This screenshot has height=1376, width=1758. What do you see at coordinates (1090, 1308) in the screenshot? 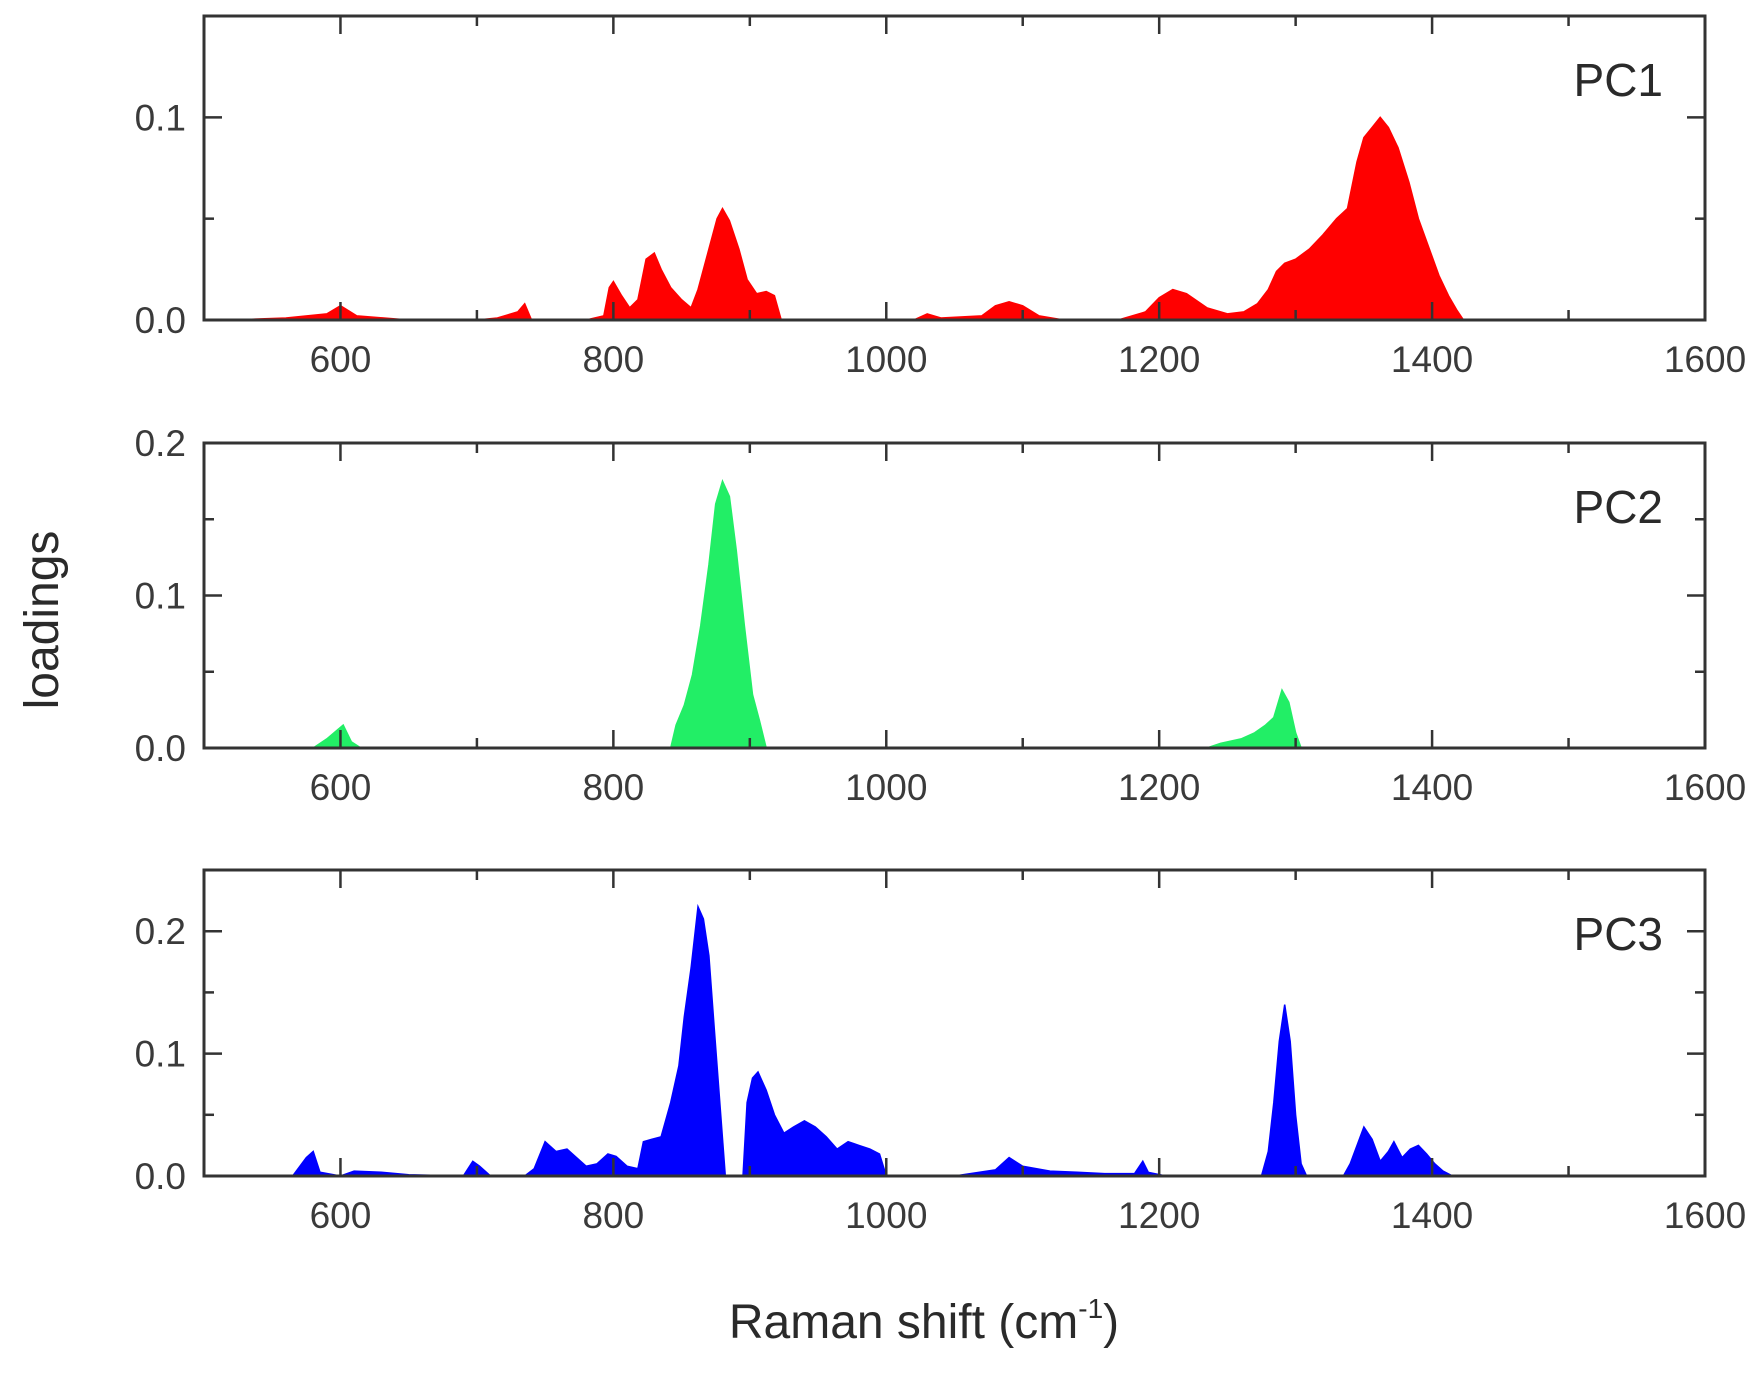
I see `x-axis-label-superscript: -1` at bounding box center [1090, 1308].